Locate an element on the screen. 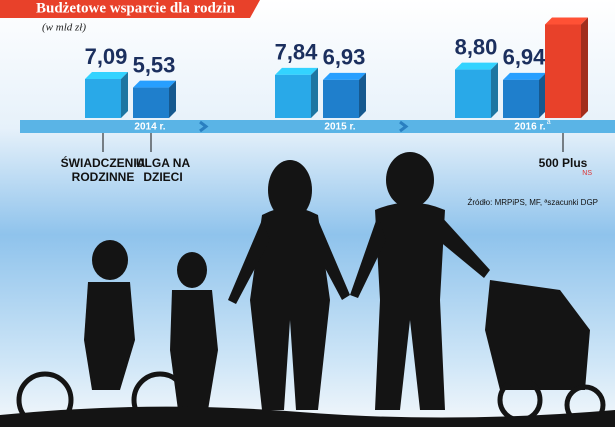 The image size is (615, 427). footnote-marker: a is located at coordinates (549, 122).